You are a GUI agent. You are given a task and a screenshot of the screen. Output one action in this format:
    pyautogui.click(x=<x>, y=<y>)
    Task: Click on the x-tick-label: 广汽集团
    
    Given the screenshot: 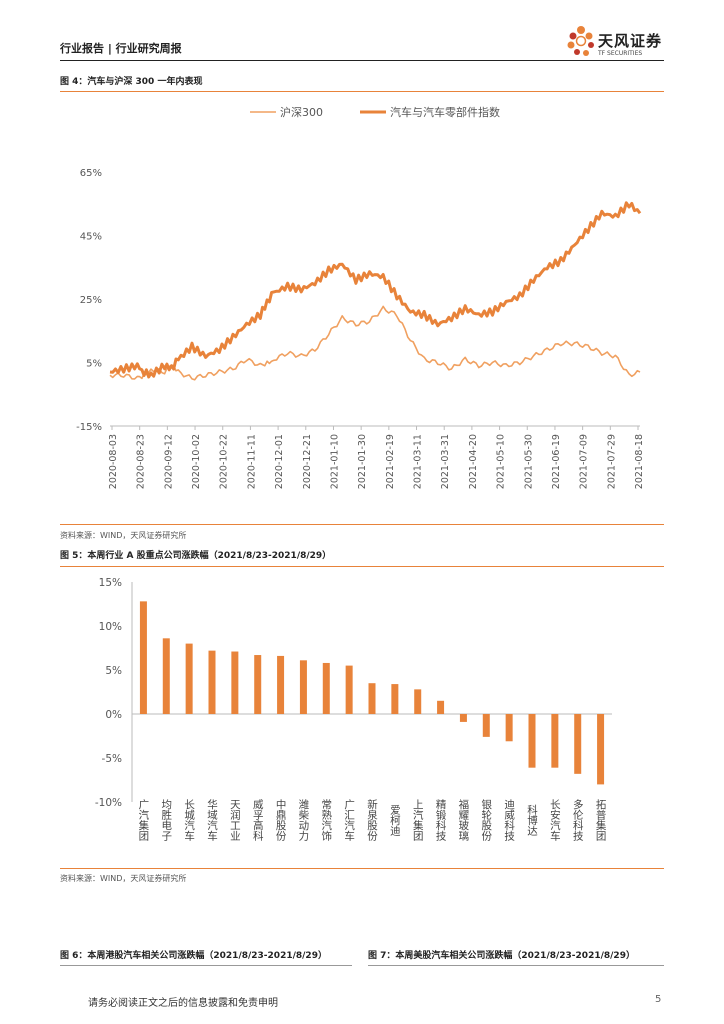 What is the action you would take?
    pyautogui.click(x=143, y=820)
    